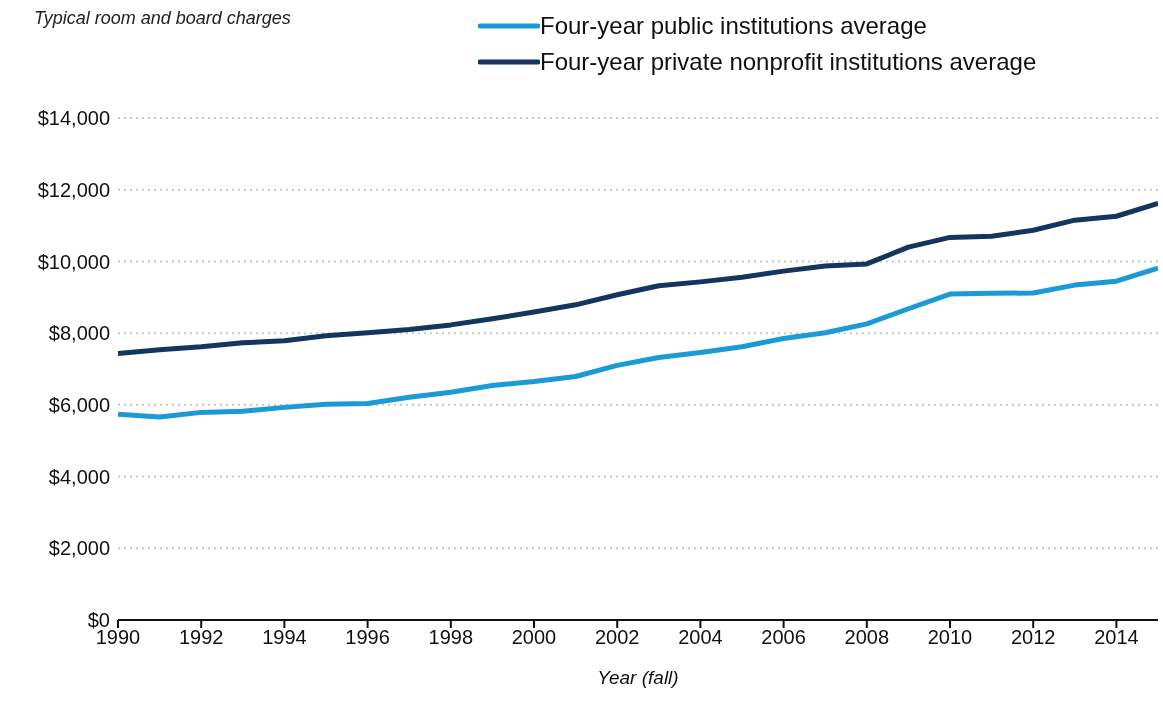  Describe the element at coordinates (783, 637) in the screenshot. I see `x-tick-label: 2006` at that location.